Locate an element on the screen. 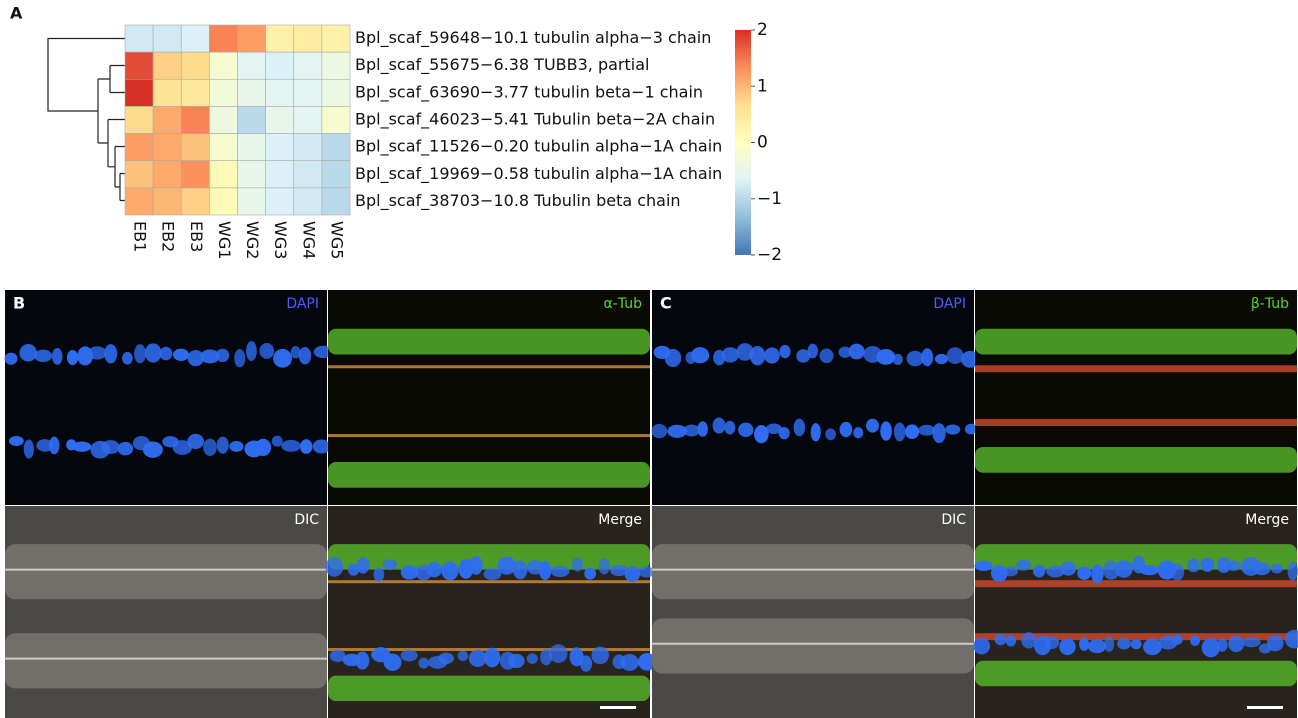 Image resolution: width=1298 pixels, height=718 pixels. row-label: Bpl_scaf_55675−6.38 TUBB3, partial is located at coordinates (502, 65).